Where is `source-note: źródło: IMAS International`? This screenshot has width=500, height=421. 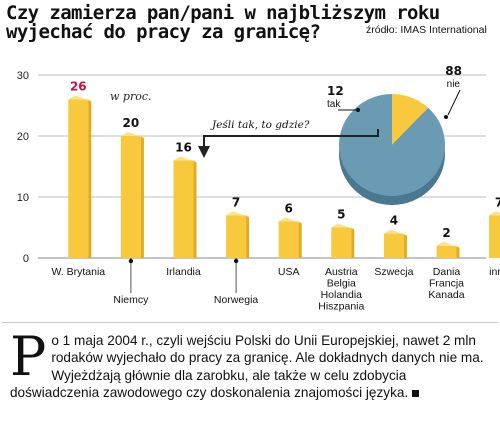 source-note: źródło: IMAS International is located at coordinates (426, 30).